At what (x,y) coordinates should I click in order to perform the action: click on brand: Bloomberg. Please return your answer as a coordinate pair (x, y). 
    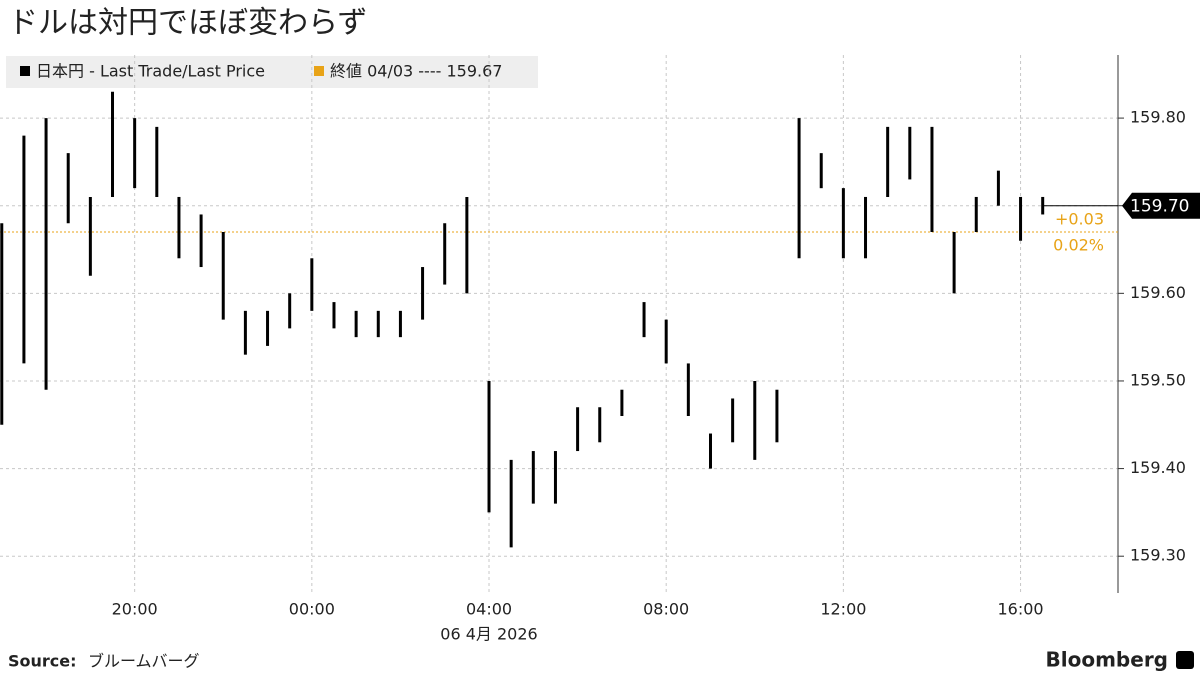
    Looking at the image, I should click on (1107, 660).